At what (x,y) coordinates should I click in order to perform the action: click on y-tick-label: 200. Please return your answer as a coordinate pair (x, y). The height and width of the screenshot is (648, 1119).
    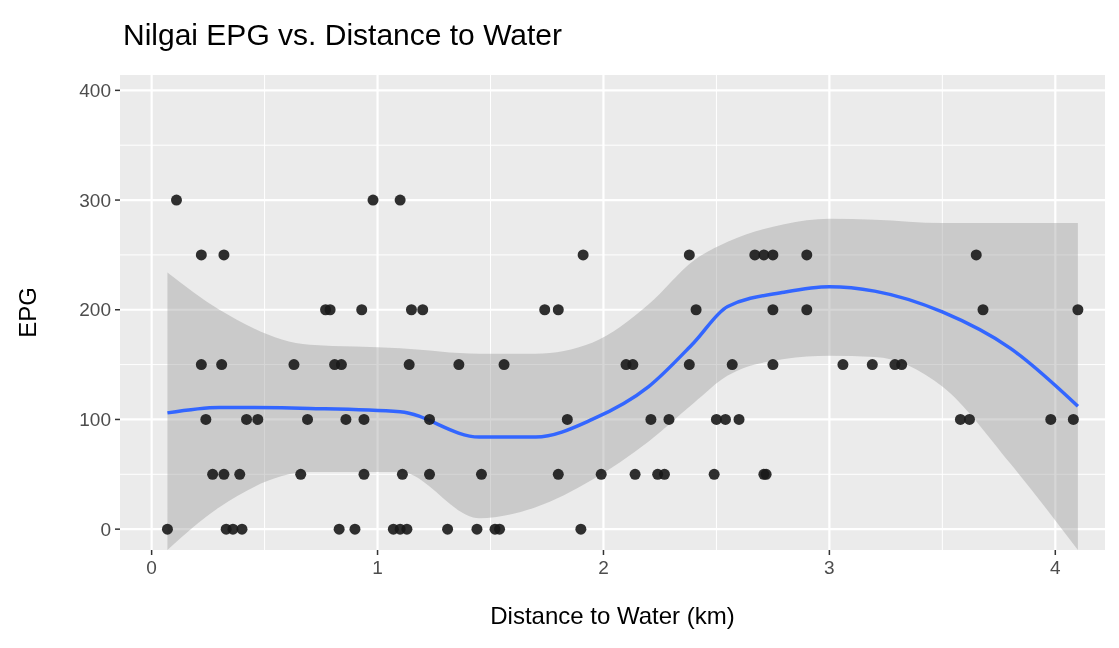
    Looking at the image, I should click on (95, 310).